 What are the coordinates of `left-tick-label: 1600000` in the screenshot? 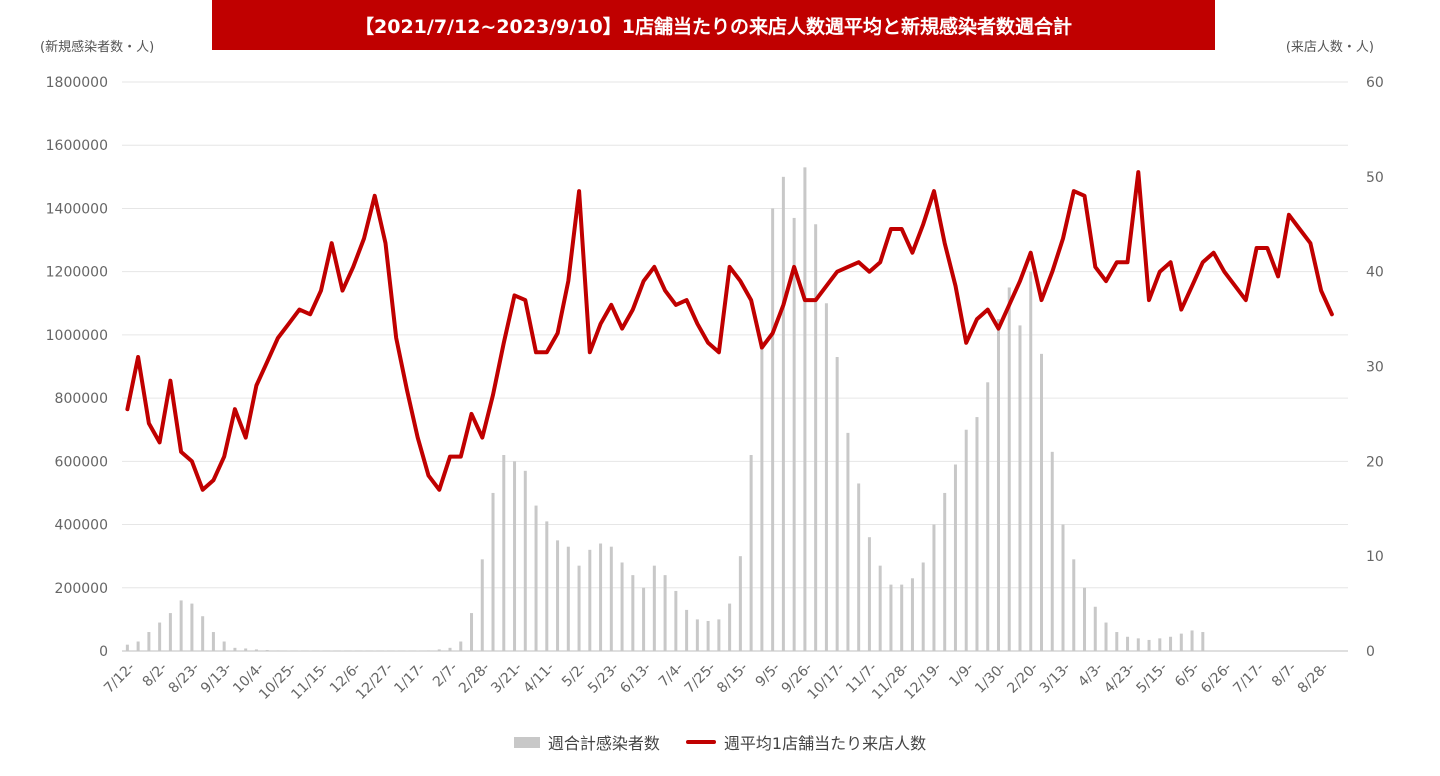 It's located at (77, 146).